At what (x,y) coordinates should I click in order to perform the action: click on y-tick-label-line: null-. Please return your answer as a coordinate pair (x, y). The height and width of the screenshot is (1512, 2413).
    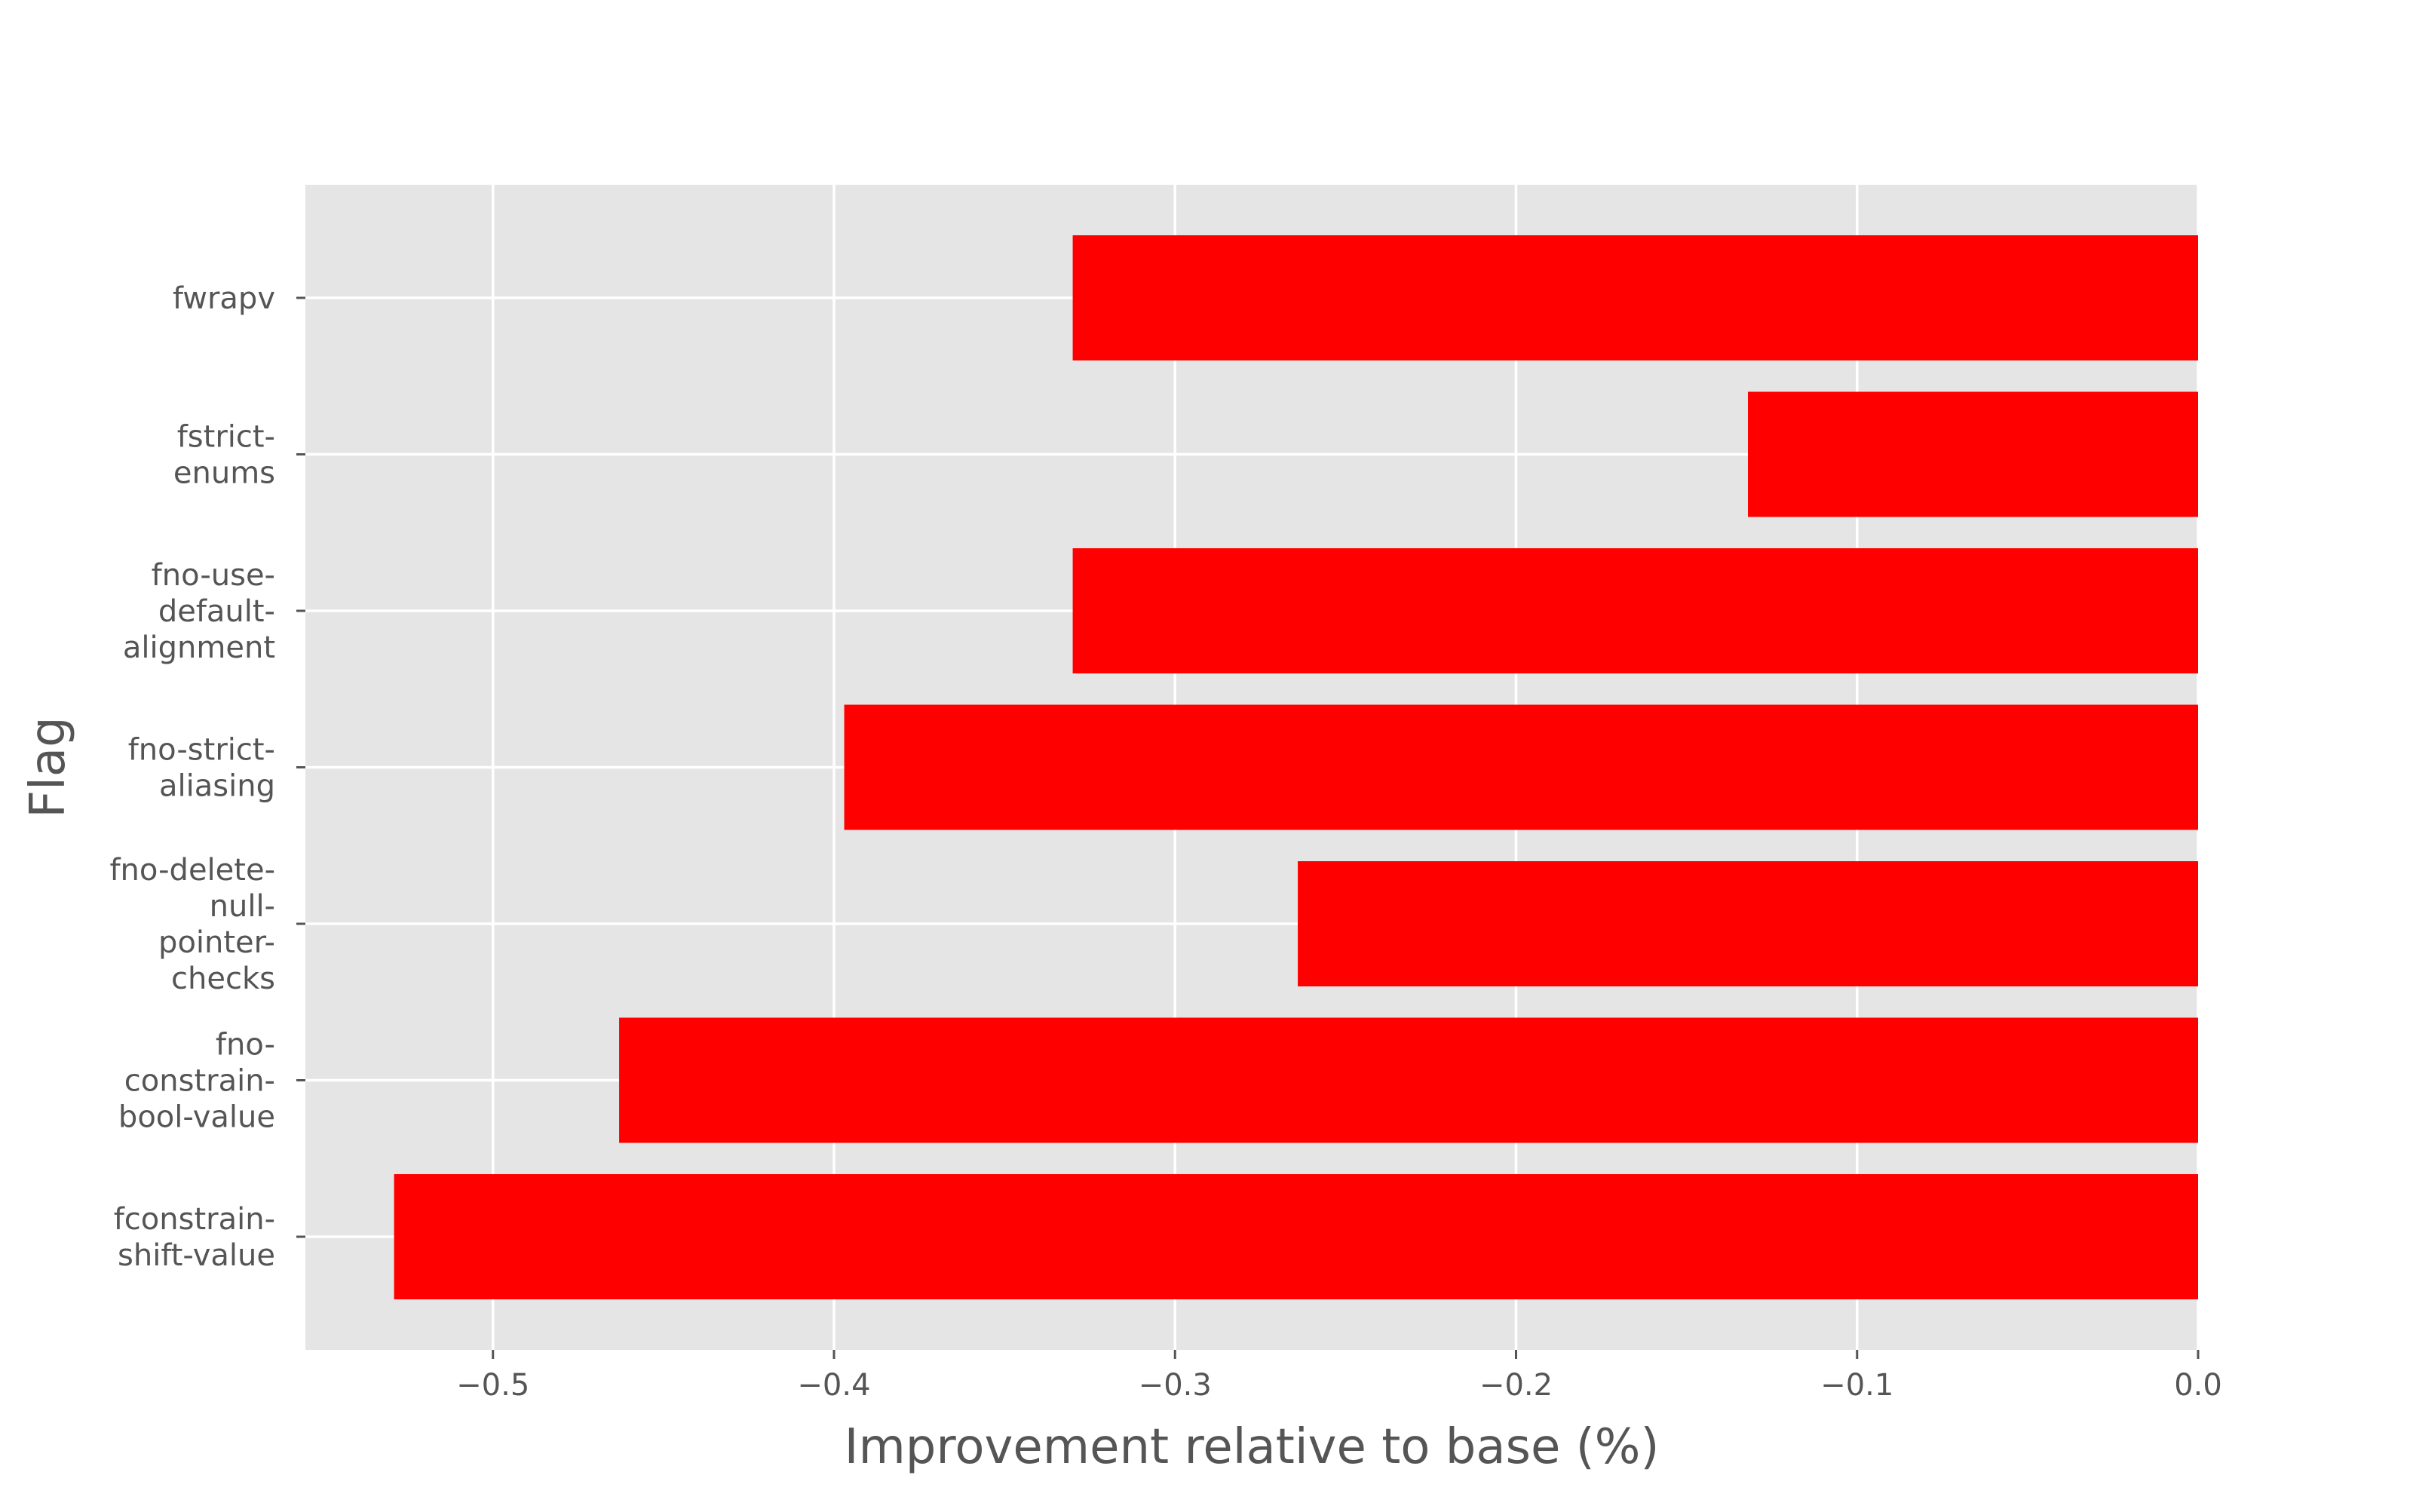
    Looking at the image, I should click on (242, 906).